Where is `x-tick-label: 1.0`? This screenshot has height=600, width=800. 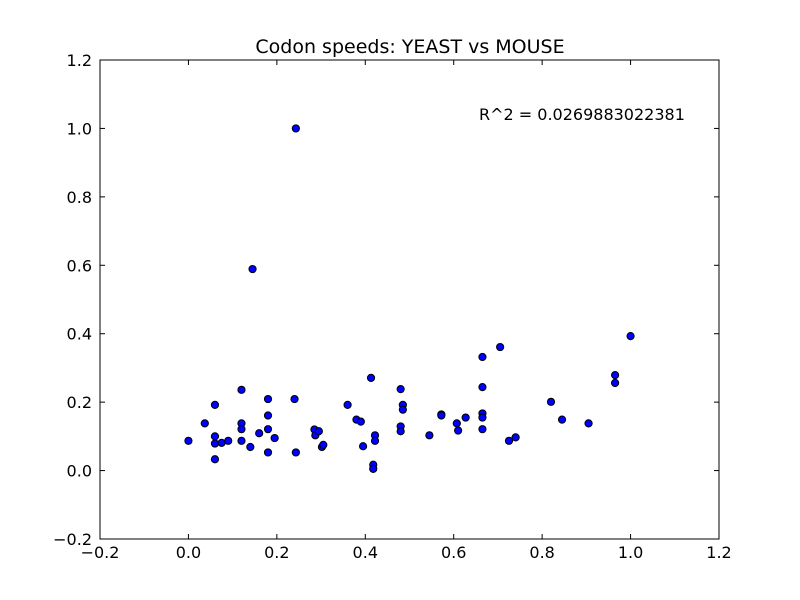
x-tick-label: 1.0 is located at coordinates (630, 552).